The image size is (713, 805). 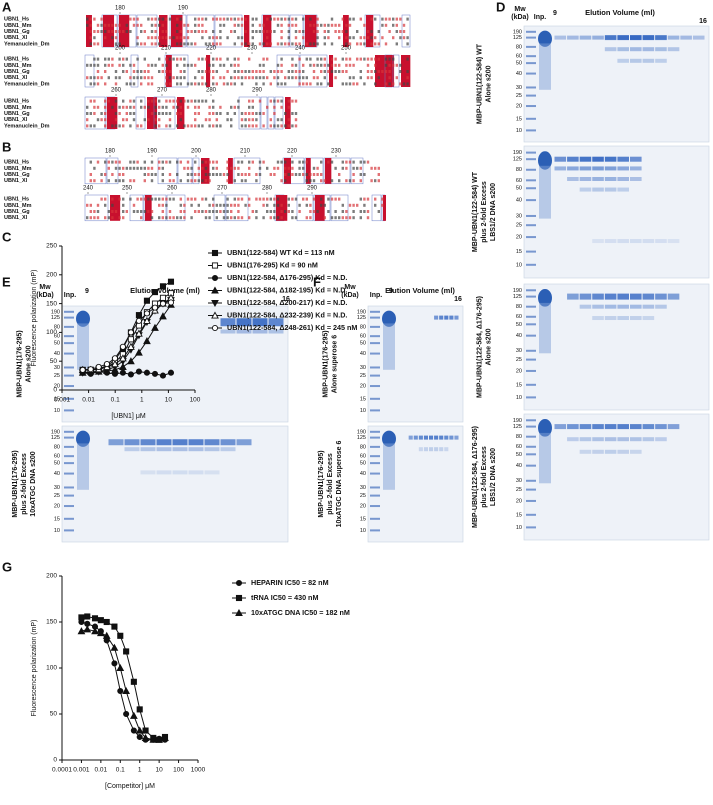 What do you see at coordinates (484, 477) in the screenshot?
I see `gel-condition: plus 2-fold Excess` at bounding box center [484, 477].